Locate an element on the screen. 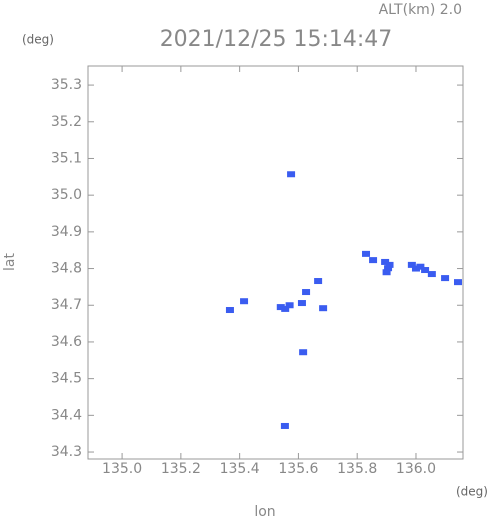 Image resolution: width=491 pixels, height=521 pixels. y-unit: (deg) is located at coordinates (38, 40).